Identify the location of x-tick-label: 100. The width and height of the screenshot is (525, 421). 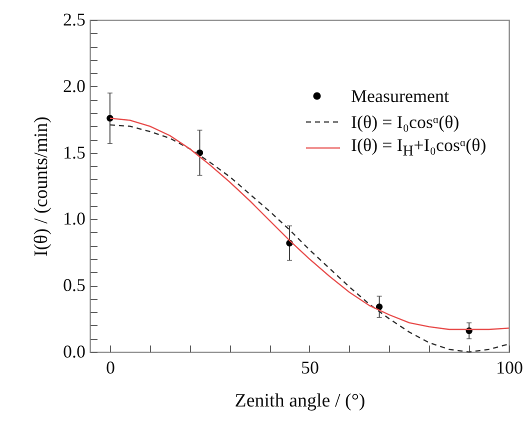
(509, 368).